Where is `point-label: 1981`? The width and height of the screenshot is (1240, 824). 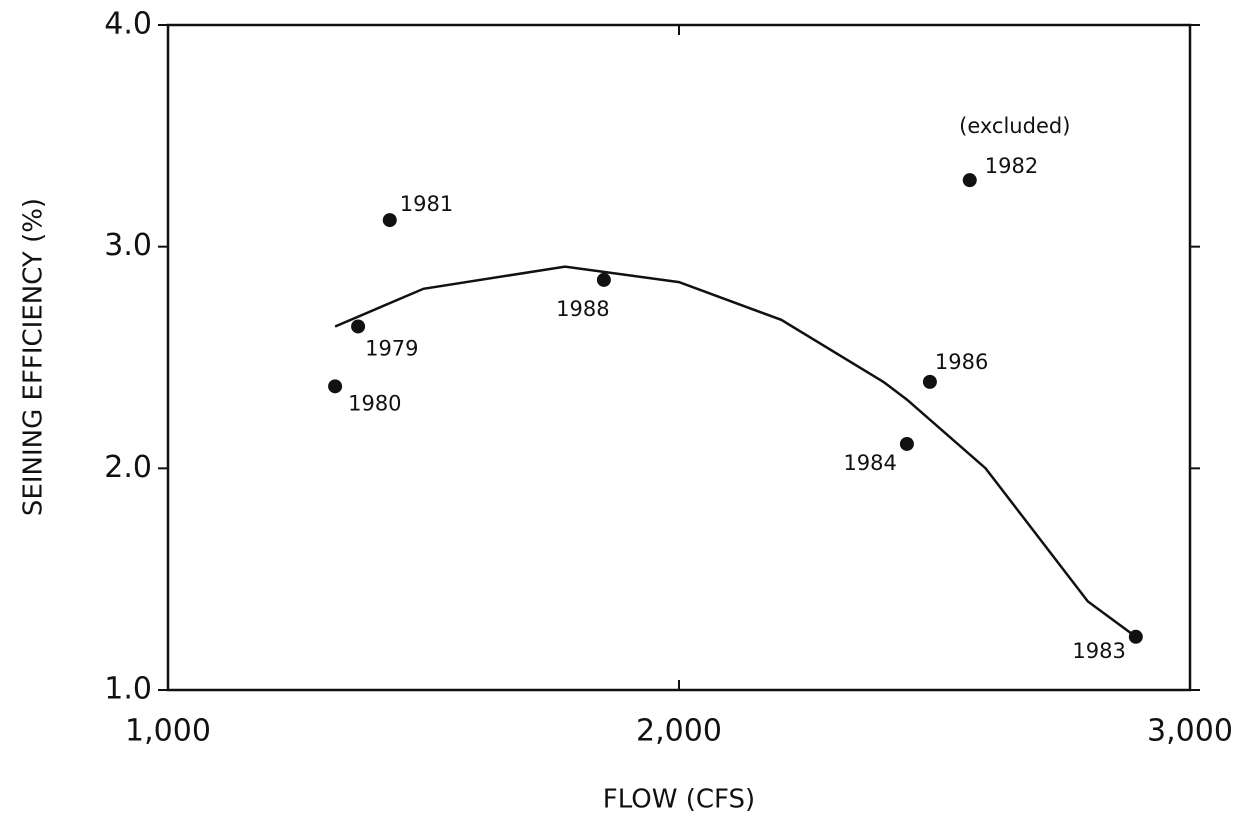
point-label: 1981 is located at coordinates (426, 204).